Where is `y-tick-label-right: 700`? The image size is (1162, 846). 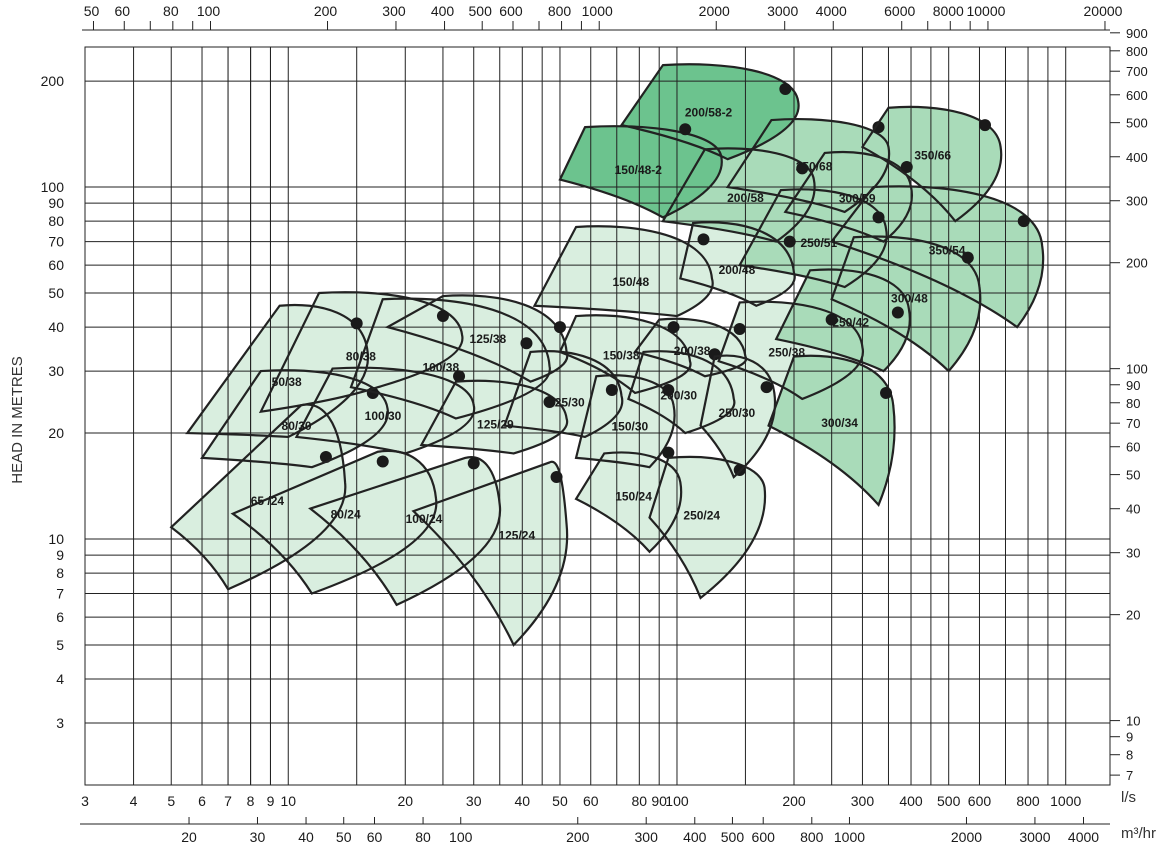
y-tick-label-right: 700 is located at coordinates (1137, 71).